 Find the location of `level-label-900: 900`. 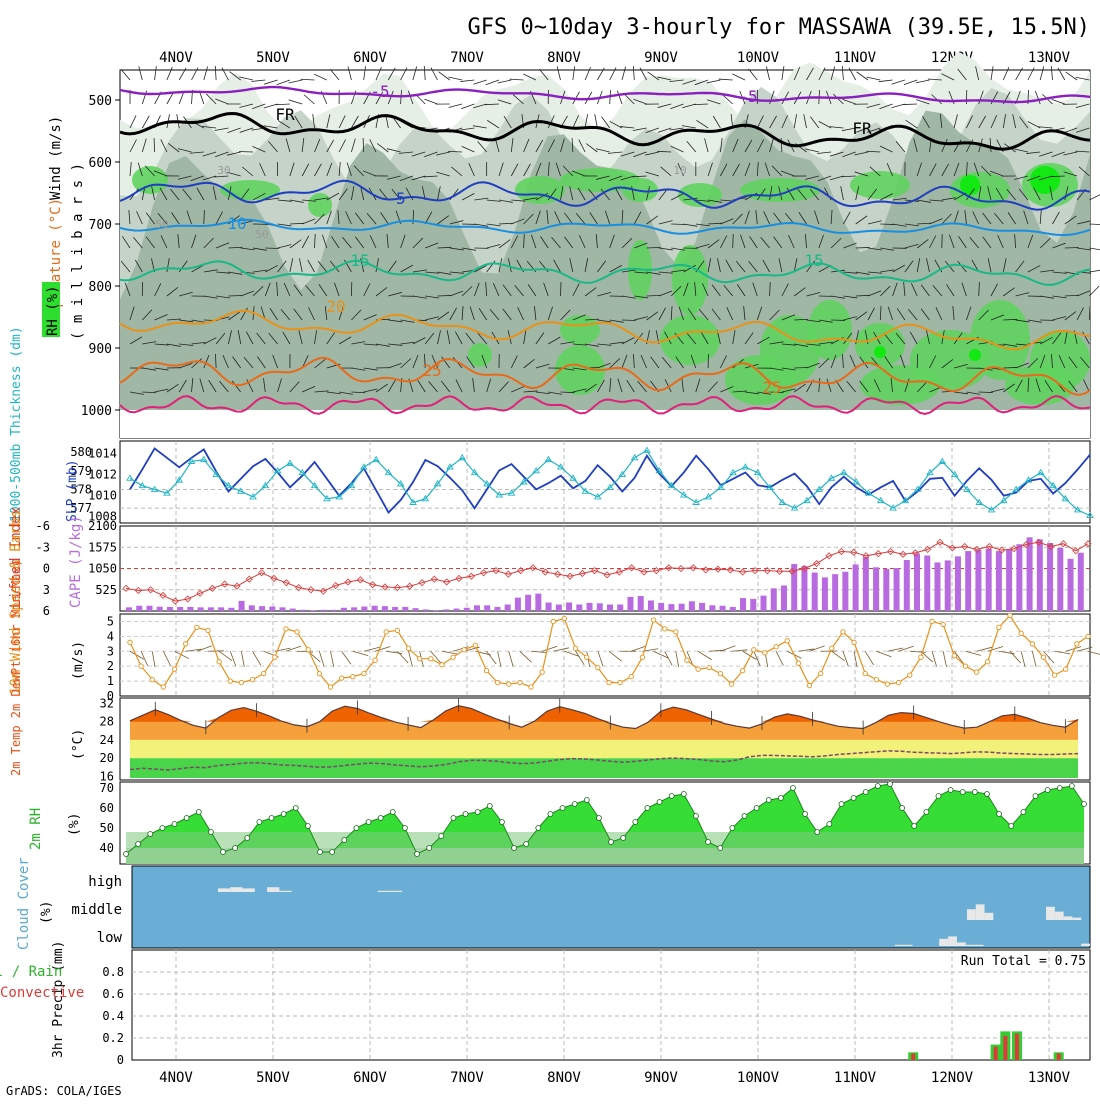

level-label-900: 900 is located at coordinates (100, 349).